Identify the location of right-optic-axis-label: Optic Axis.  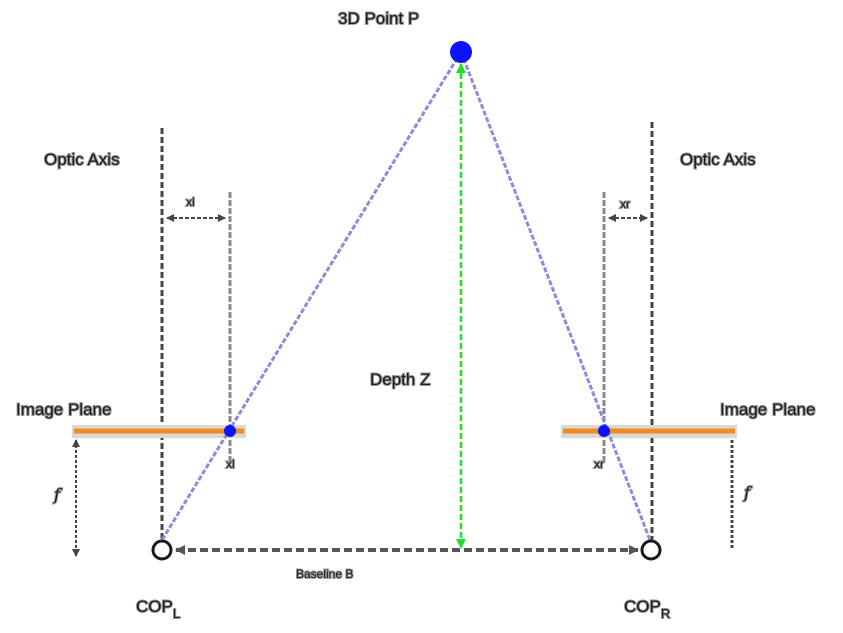
(718, 159).